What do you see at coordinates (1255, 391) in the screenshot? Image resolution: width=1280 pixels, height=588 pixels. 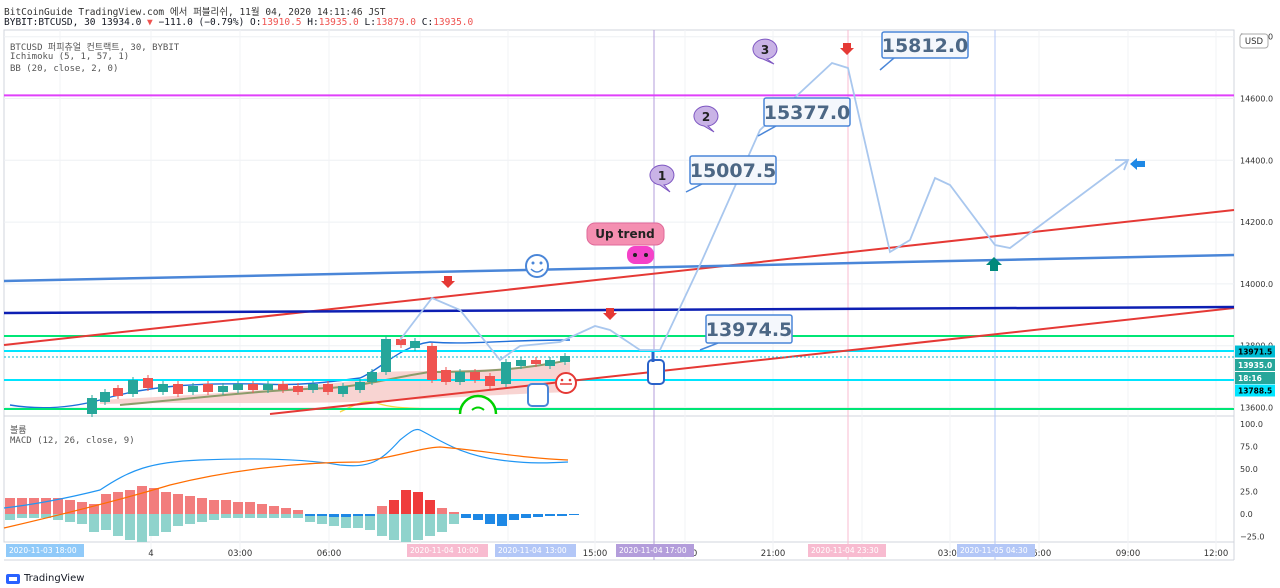 I see `price-badge-label: 13788.5` at bounding box center [1255, 391].